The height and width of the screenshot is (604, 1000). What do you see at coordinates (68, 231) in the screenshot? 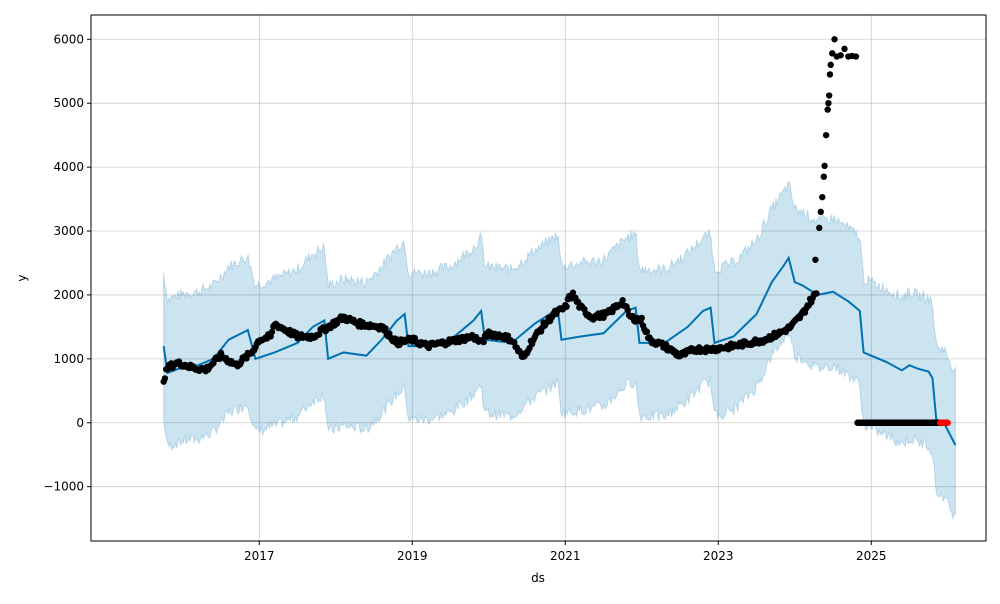
I see `y-tick-label: 3000` at bounding box center [68, 231].